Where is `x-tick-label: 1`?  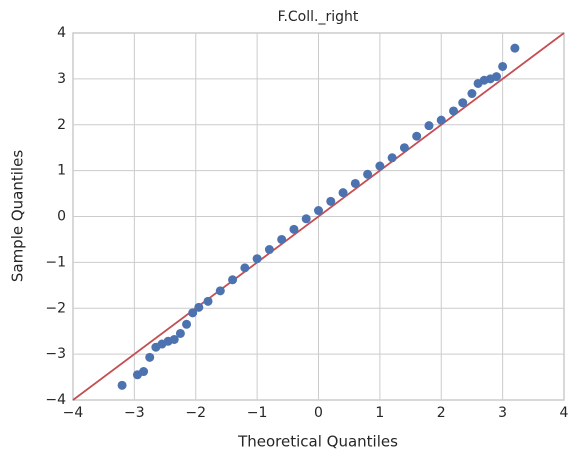
x-tick-label: 1 is located at coordinates (379, 413).